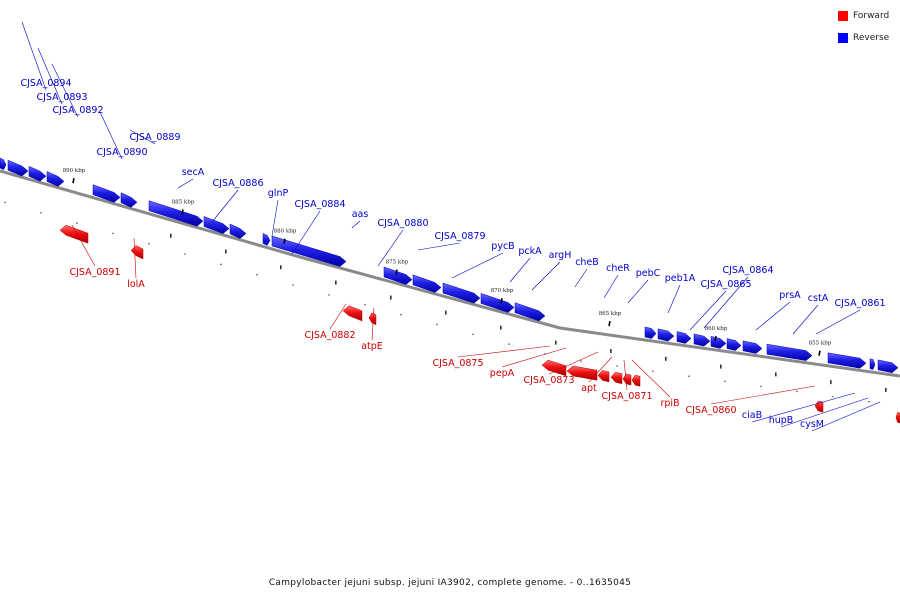  What do you see at coordinates (863, 15) in the screenshot?
I see `legend-item-forward: Forward` at bounding box center [863, 15].